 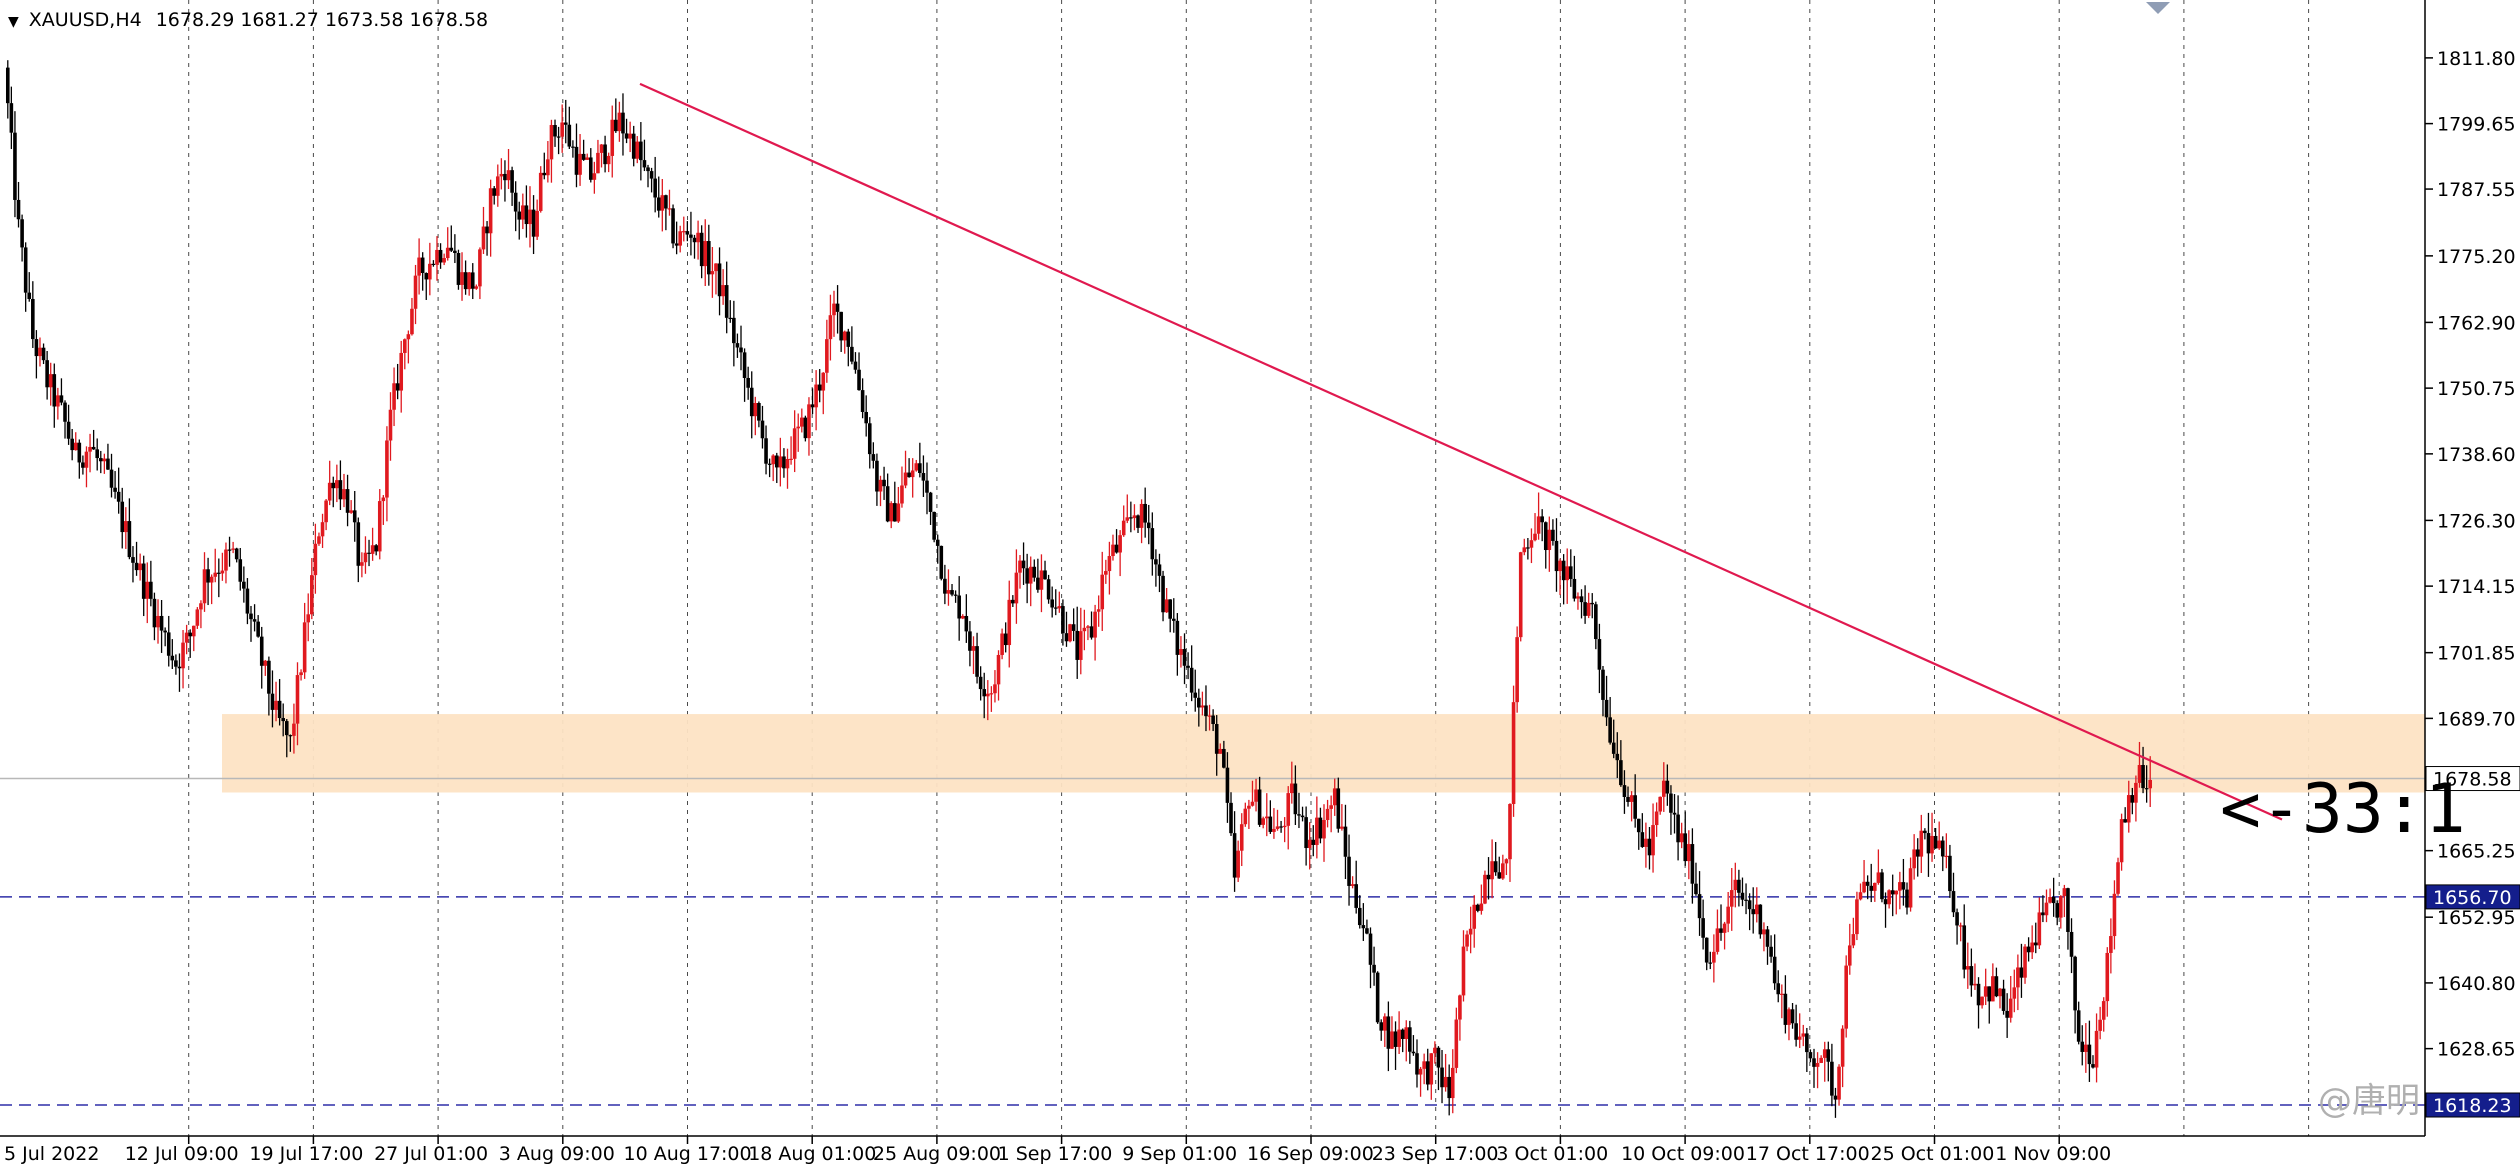 I want to click on chart-shift-marker, so click(x=2158, y=8).